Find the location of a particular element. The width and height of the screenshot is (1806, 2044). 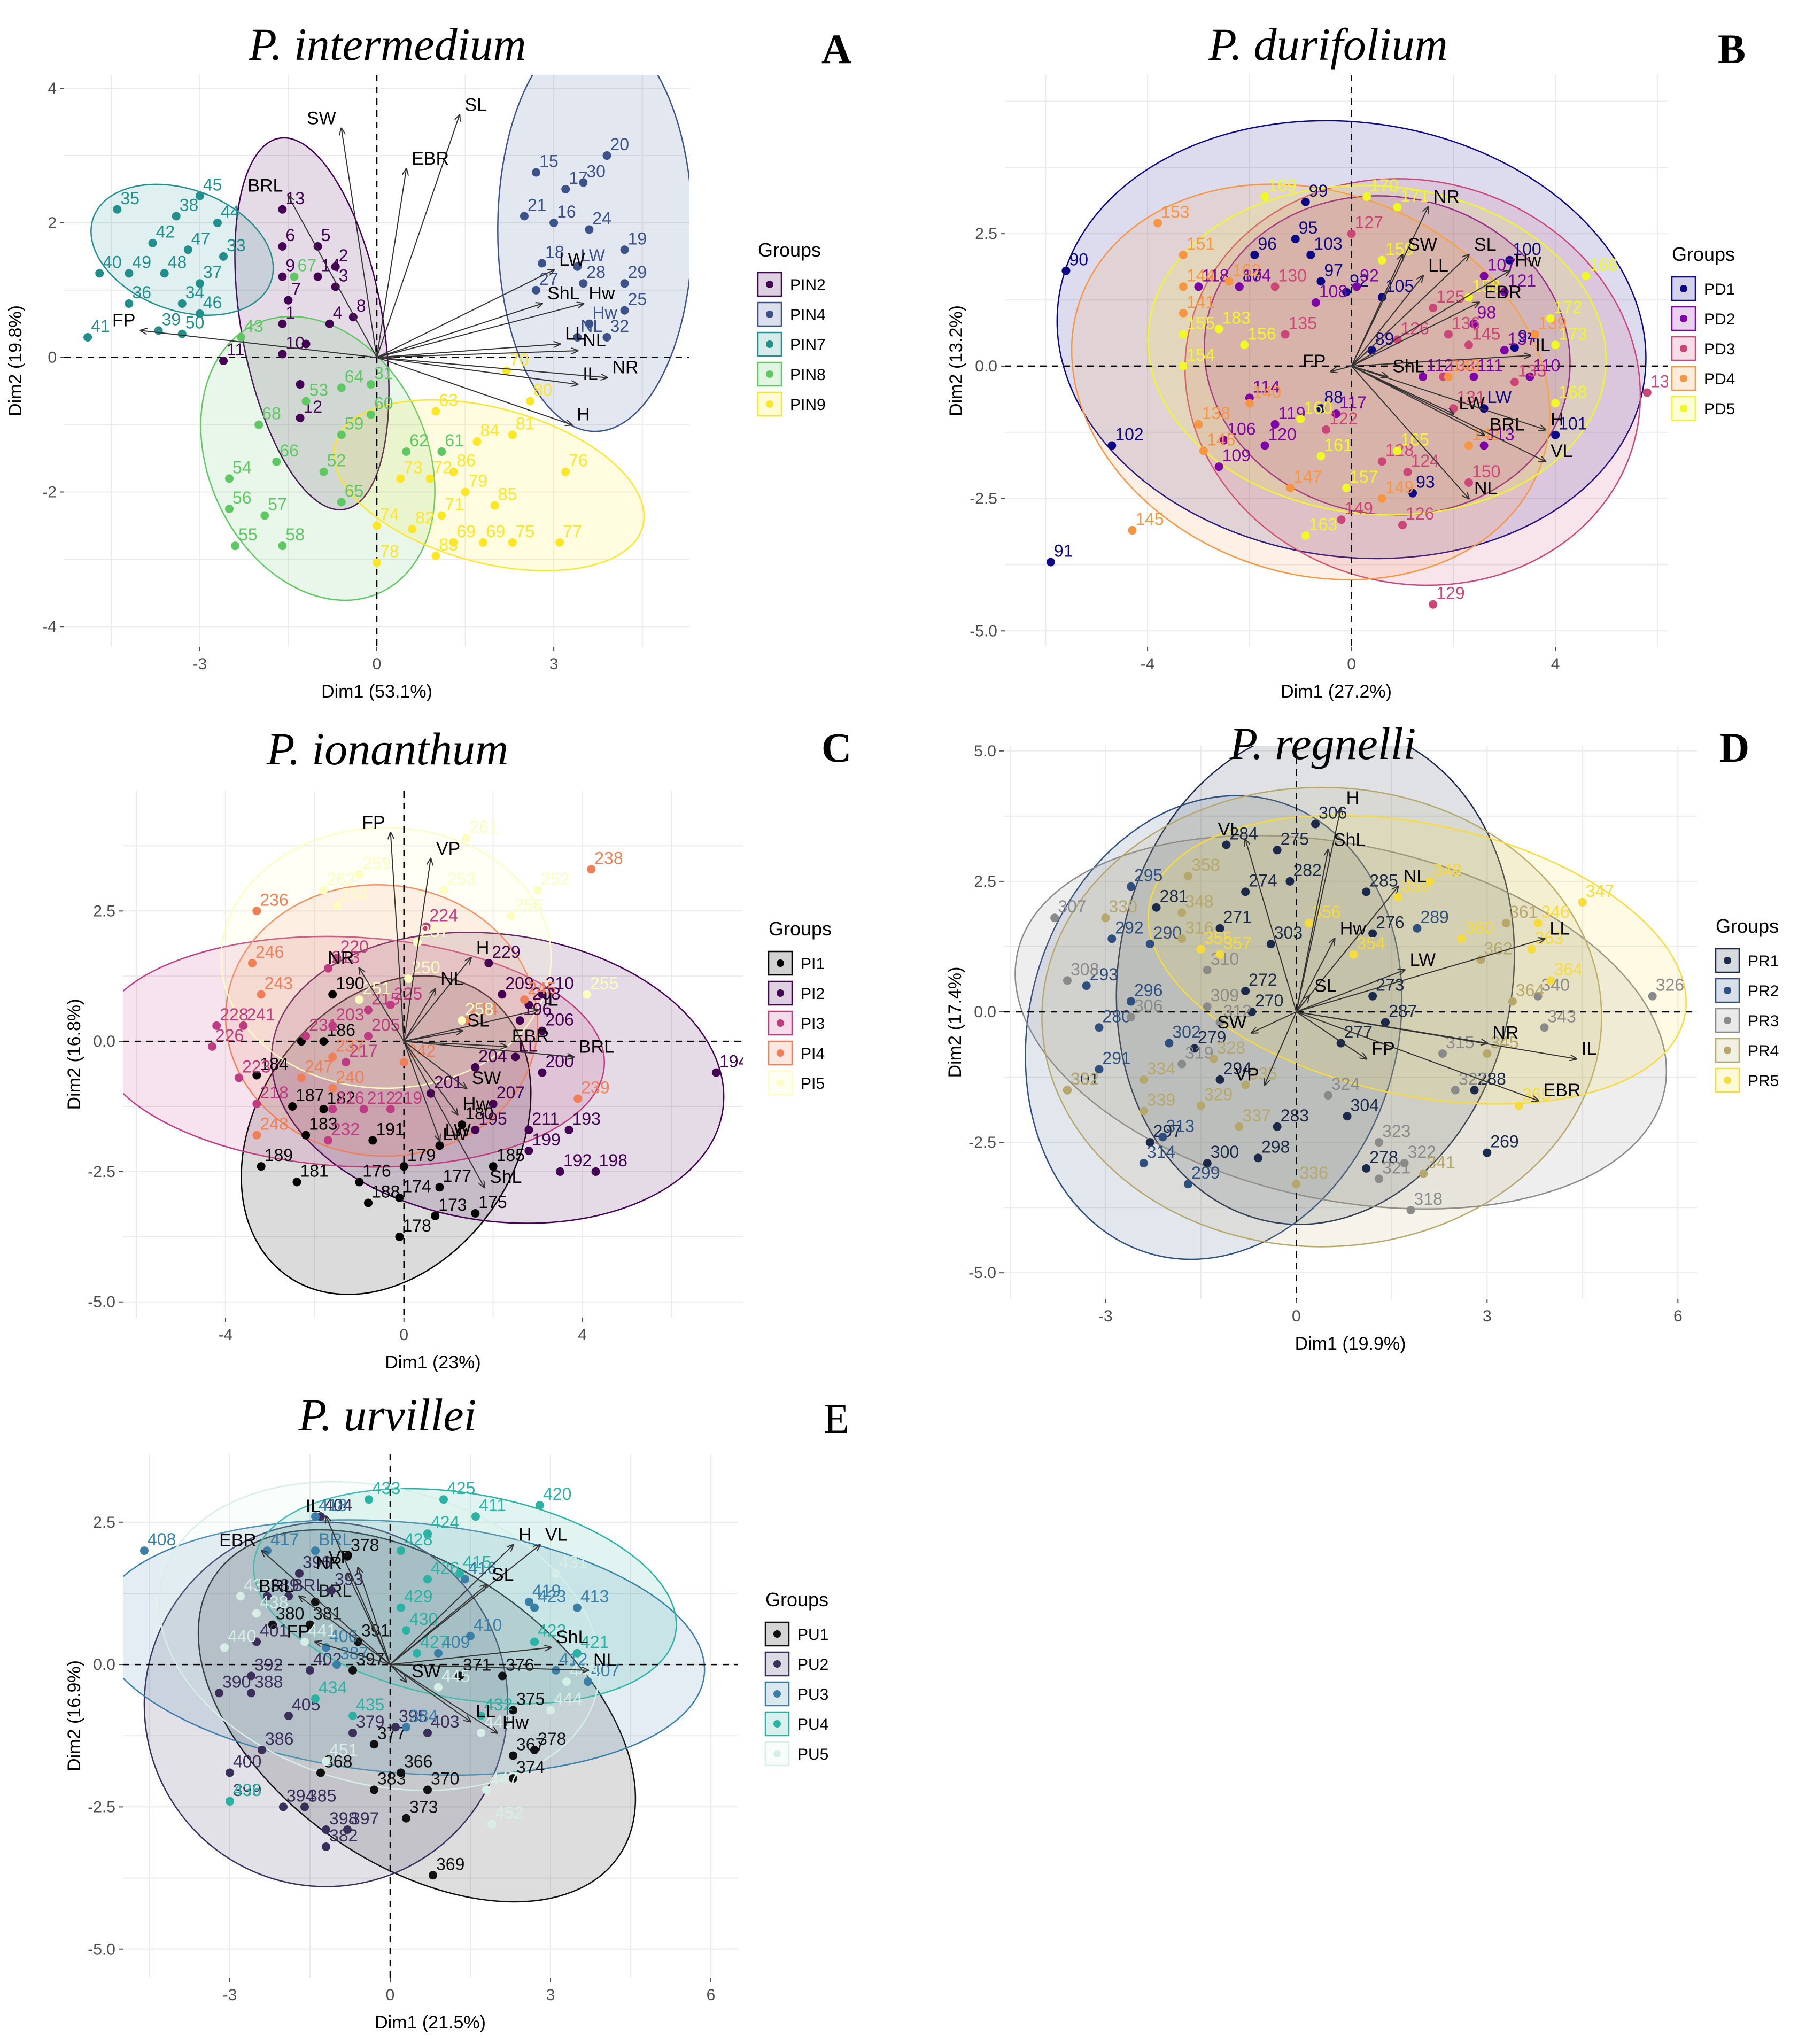

point-label: 306 is located at coordinates (1333, 812).